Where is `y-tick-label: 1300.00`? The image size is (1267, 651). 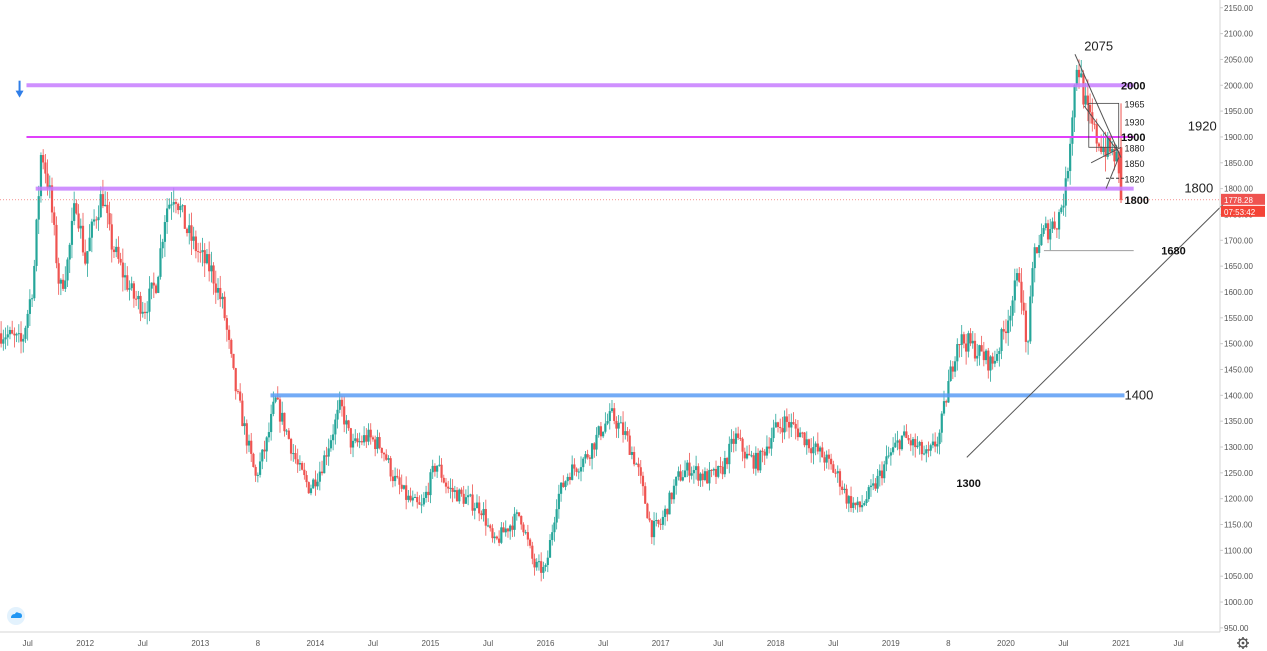 y-tick-label: 1300.00 is located at coordinates (1238, 447).